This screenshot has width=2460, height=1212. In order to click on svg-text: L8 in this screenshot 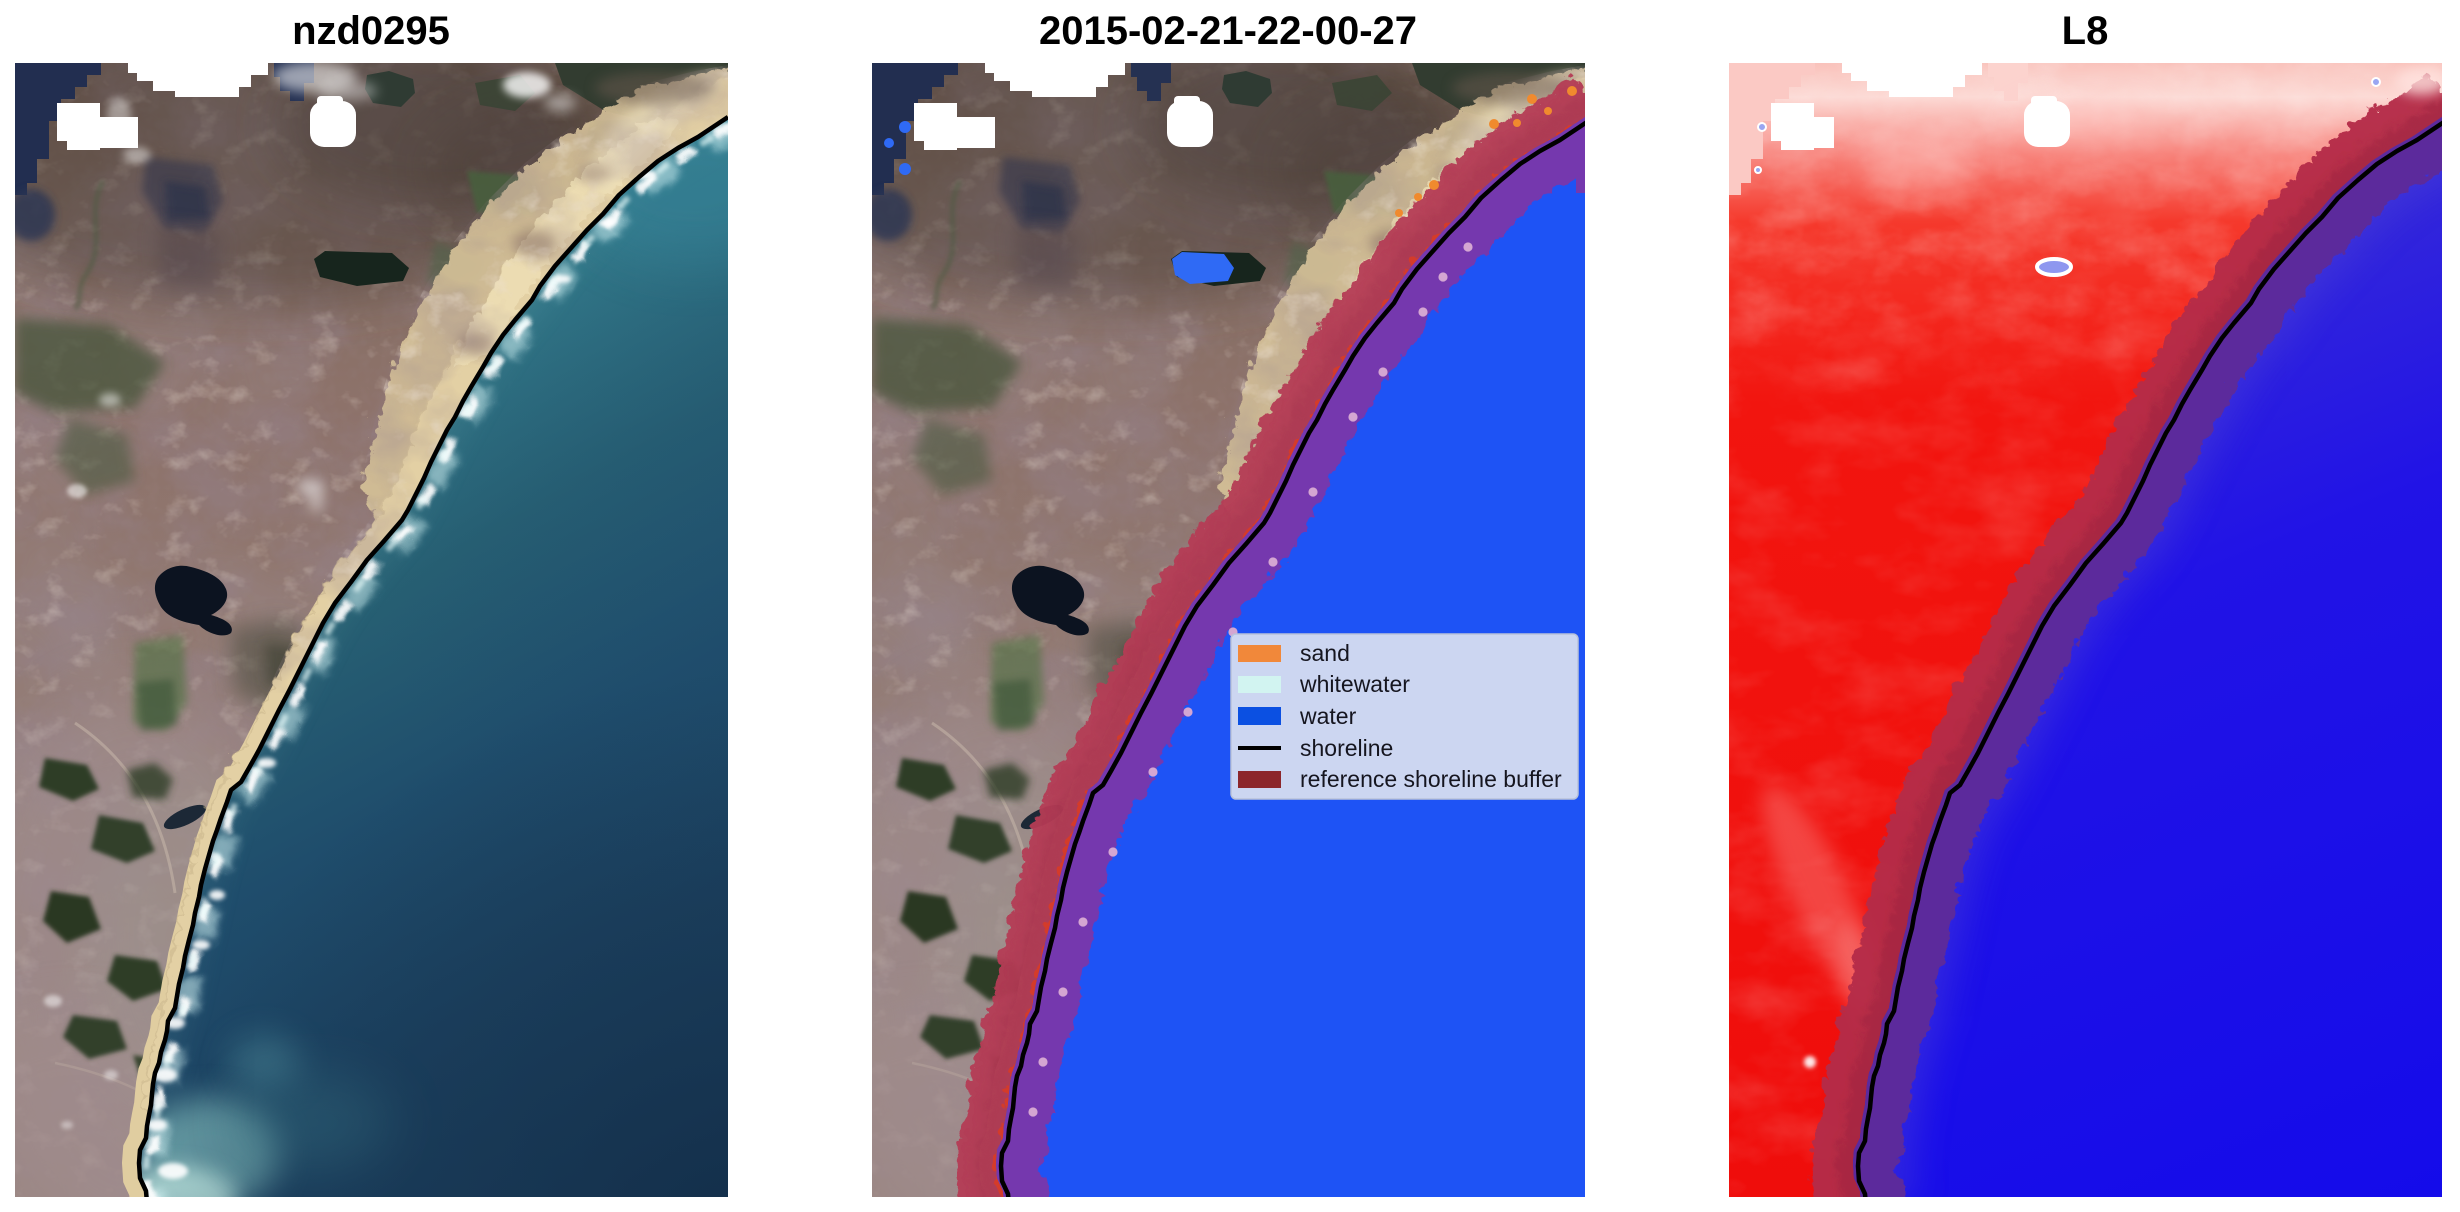, I will do `click(2085, 31)`.